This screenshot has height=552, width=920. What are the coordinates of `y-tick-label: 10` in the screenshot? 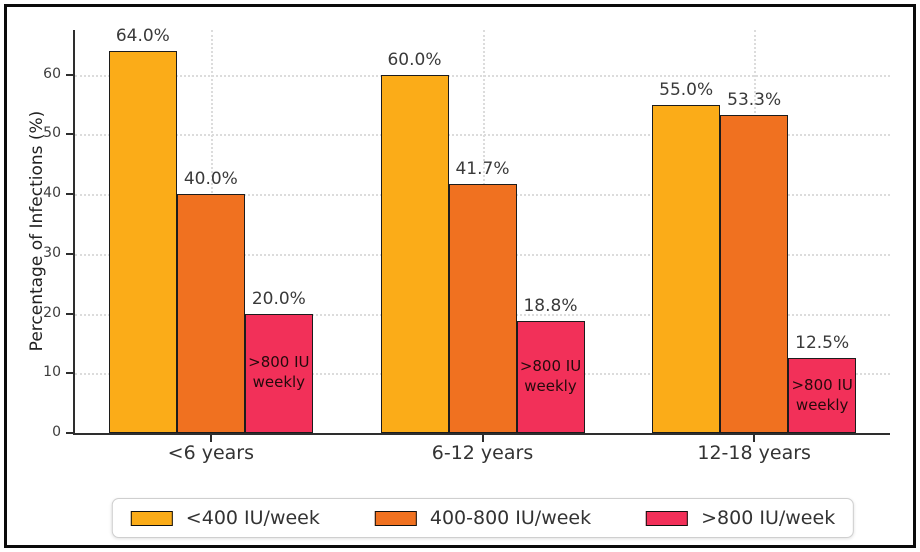 It's located at (52, 372).